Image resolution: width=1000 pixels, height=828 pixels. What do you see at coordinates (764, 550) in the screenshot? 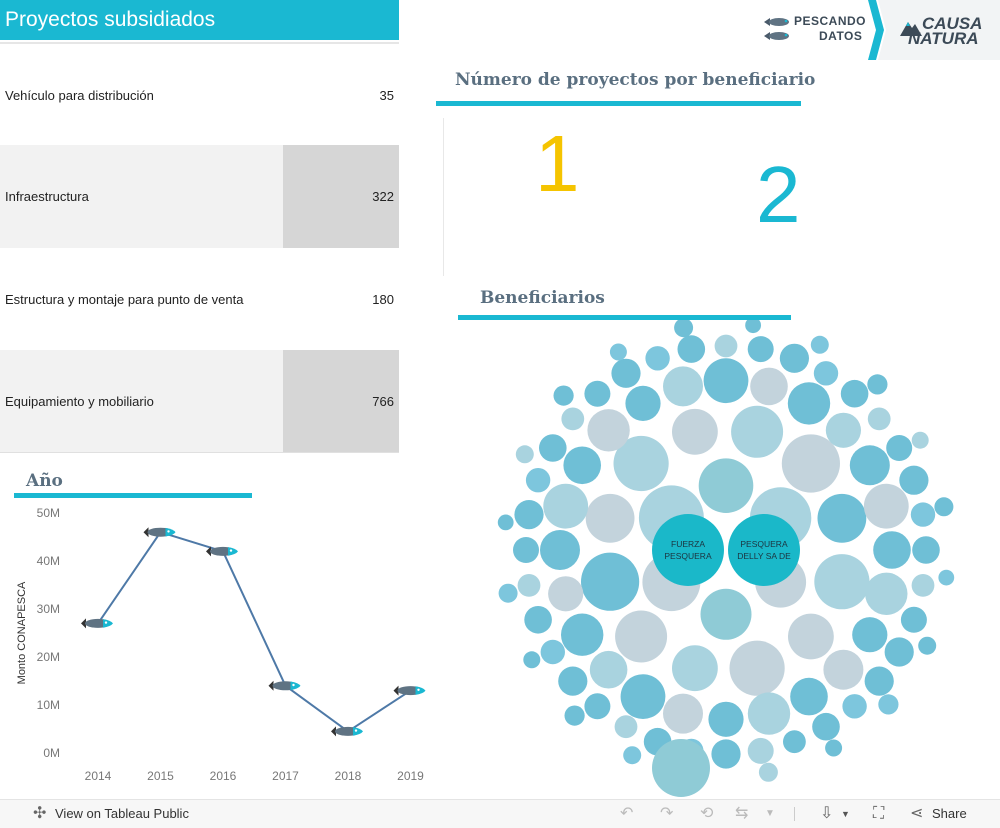
I see `beneficiary-bubble-labeled: PESQUERA DELLY SA DE` at bounding box center [764, 550].